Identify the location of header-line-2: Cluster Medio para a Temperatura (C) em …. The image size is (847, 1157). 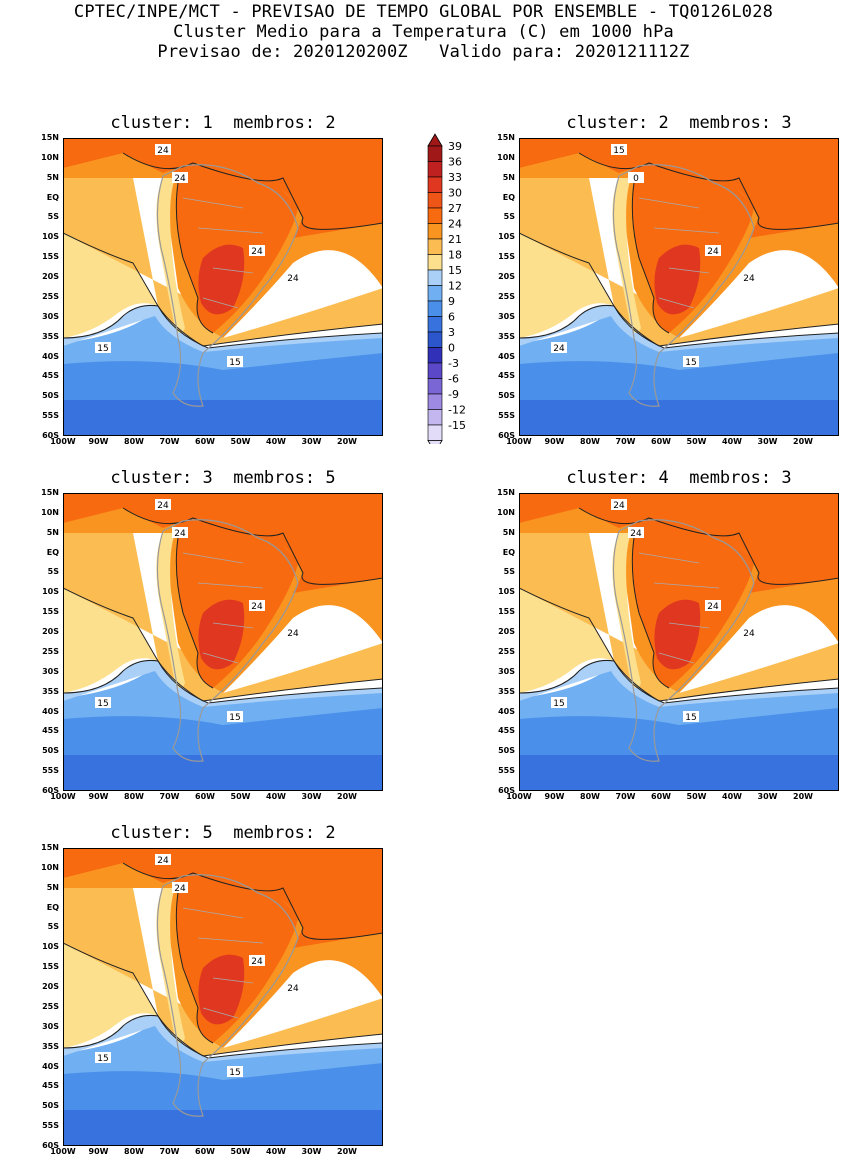
(423, 32).